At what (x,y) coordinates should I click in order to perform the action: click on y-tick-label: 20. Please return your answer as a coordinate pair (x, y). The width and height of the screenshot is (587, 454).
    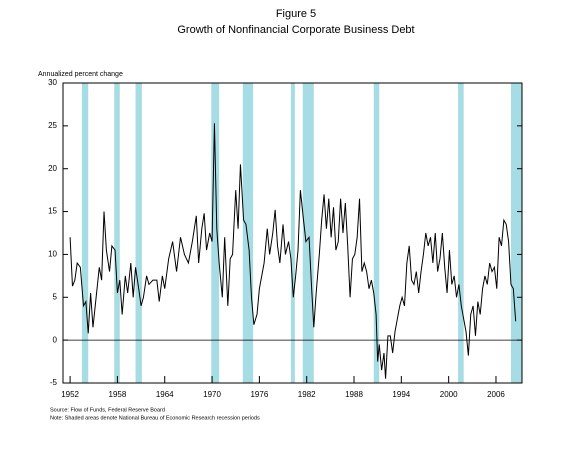
    Looking at the image, I should click on (52, 168).